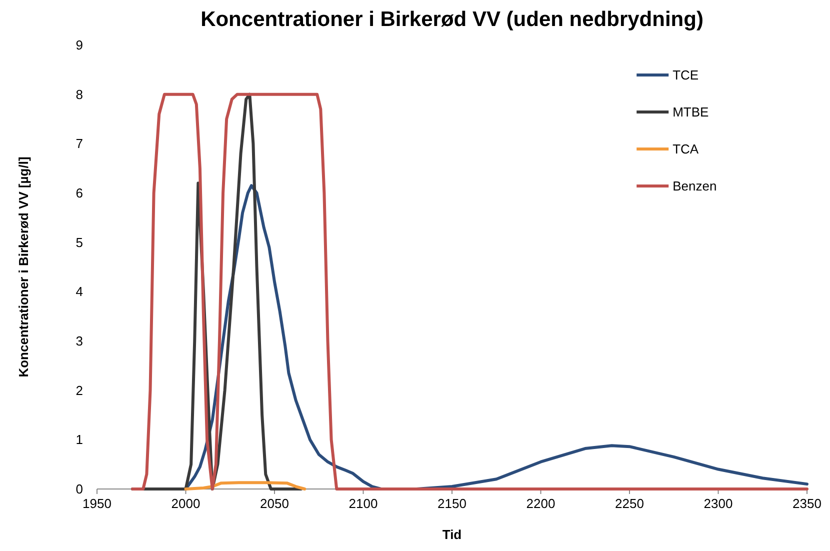 This screenshot has width=830, height=551. Describe the element at coordinates (79, 390) in the screenshot. I see `y-tick-label: 2` at that location.